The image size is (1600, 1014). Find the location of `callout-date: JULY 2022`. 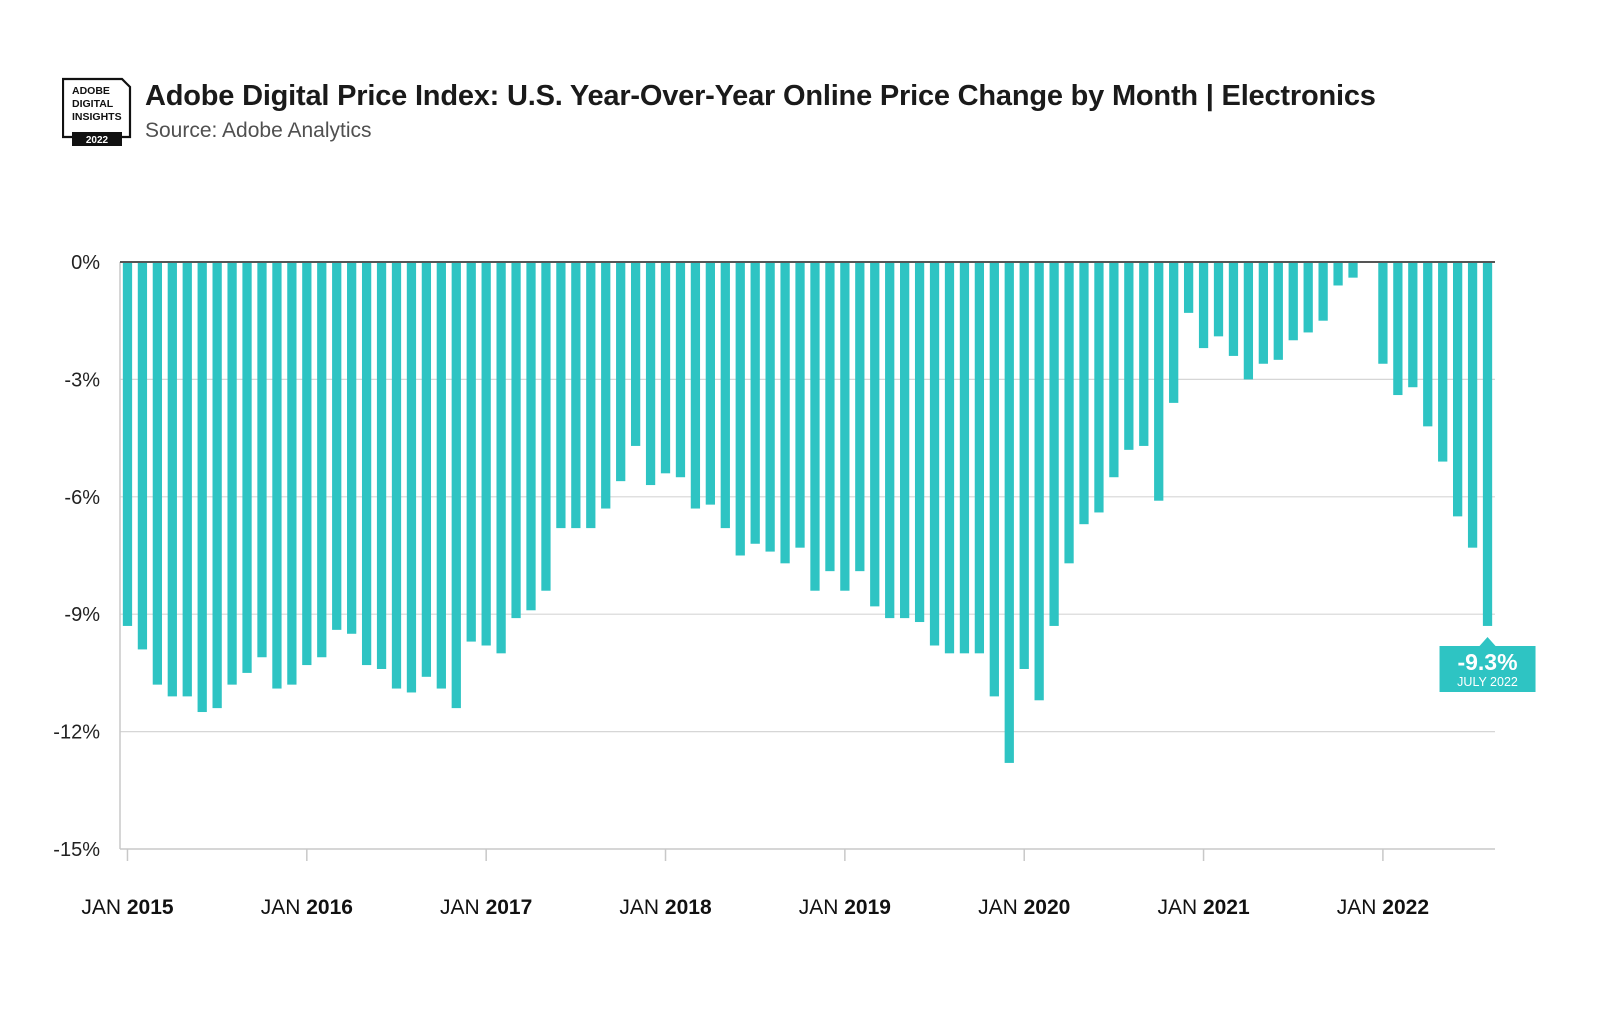

callout-date: JULY 2022 is located at coordinates (1487, 682).